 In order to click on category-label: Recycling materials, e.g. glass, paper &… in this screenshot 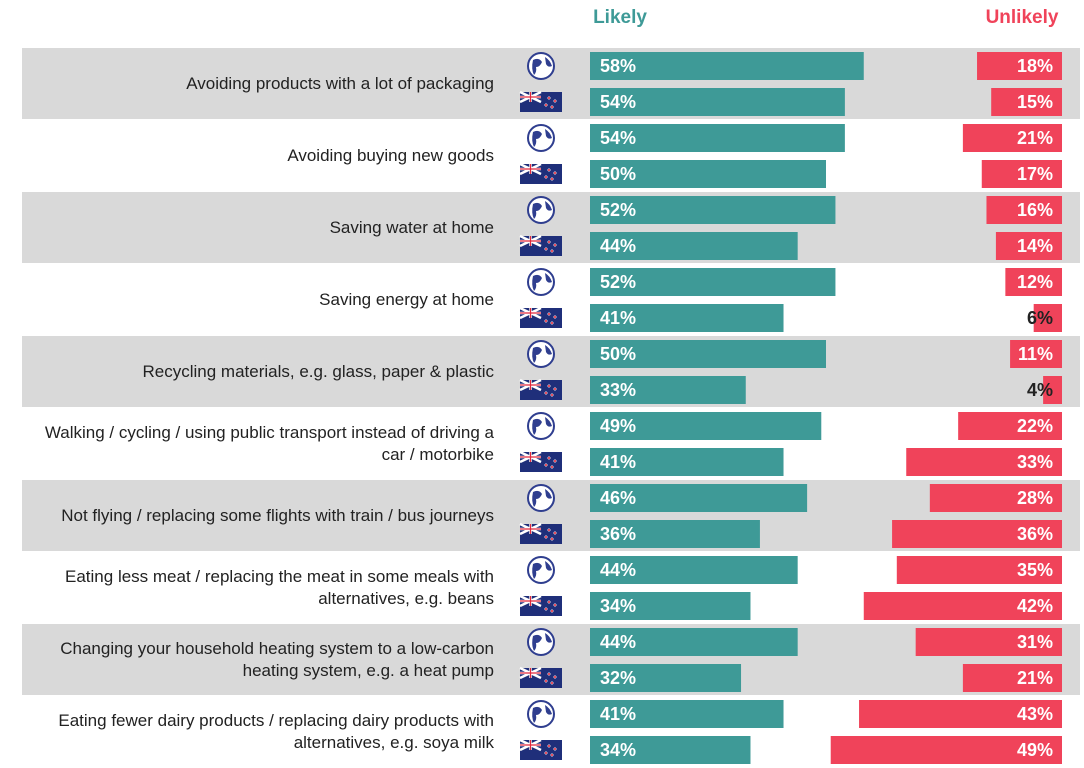, I will do `click(318, 371)`.